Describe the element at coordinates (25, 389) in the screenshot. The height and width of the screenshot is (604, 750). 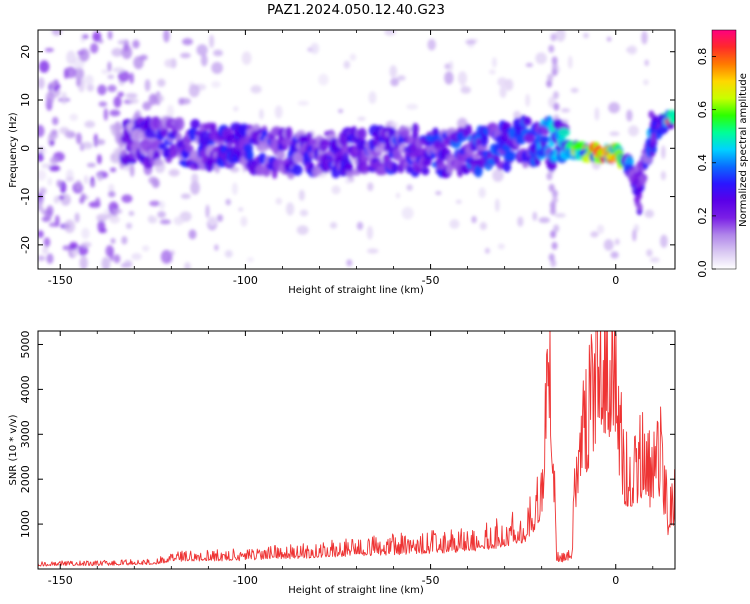
I see `snr-y-tick-label: 4000` at that location.